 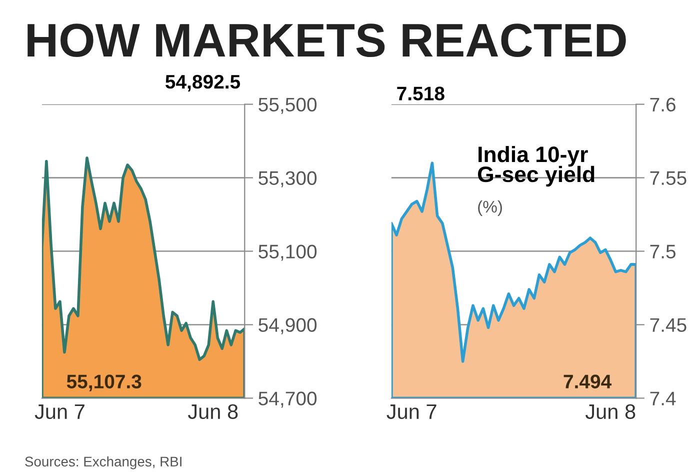 What do you see at coordinates (287, 326) in the screenshot?
I see `y-tick-label: 54,900` at bounding box center [287, 326].